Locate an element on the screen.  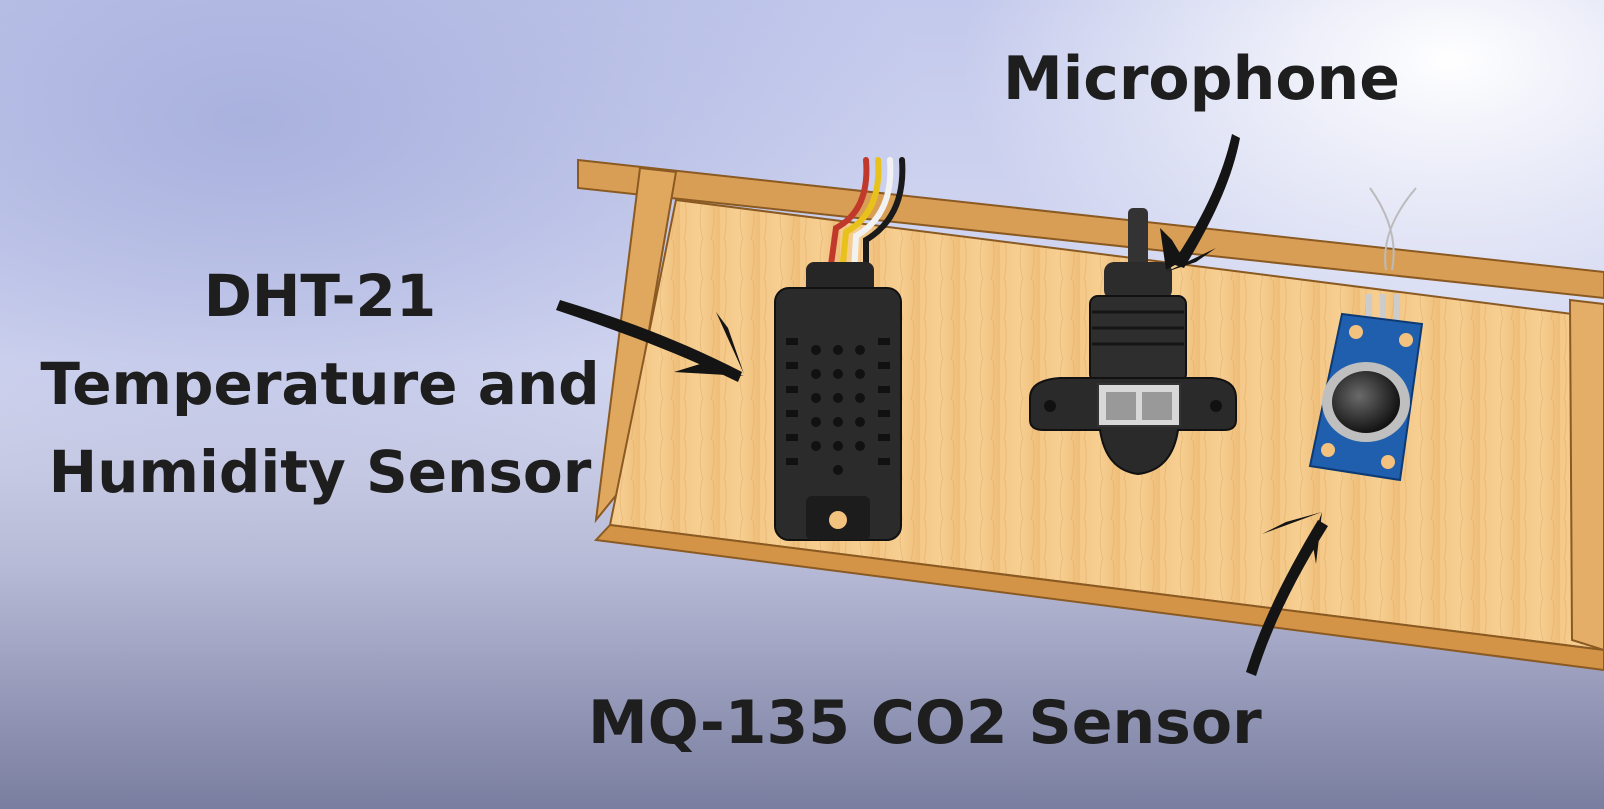
dht21-label-line1: DHT-21 is located at coordinates (320, 296).